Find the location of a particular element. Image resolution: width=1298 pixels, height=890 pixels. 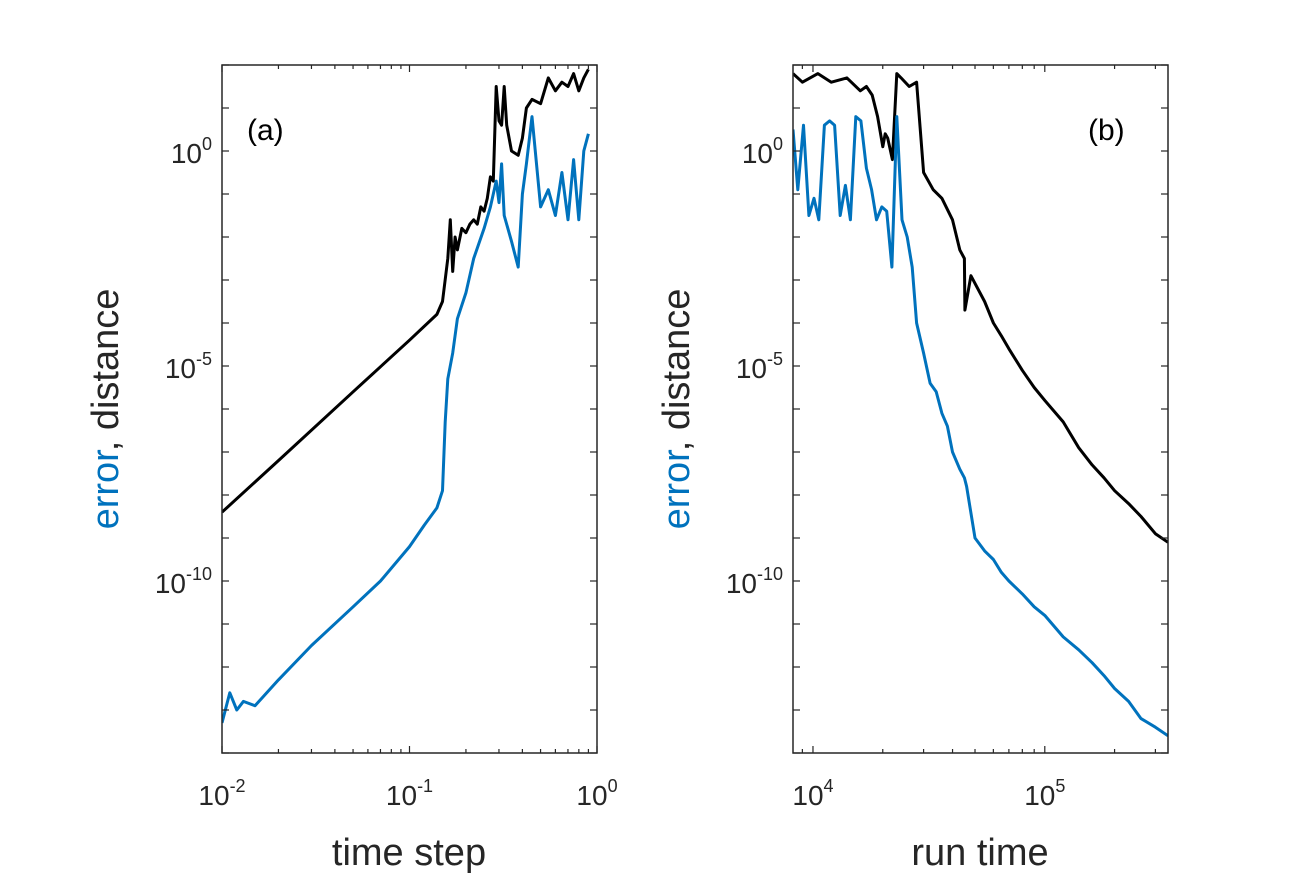

chart-a-y-tick-label: 10⁻¹⁰ is located at coordinates (183, 581).